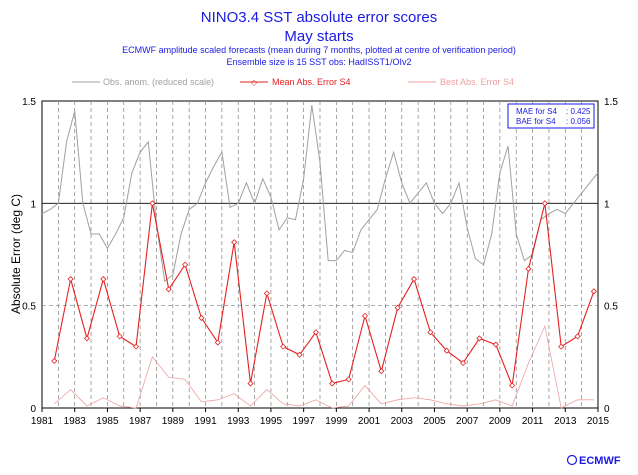  Describe the element at coordinates (238, 421) in the screenshot. I see `x-tick-label: 1993` at that location.